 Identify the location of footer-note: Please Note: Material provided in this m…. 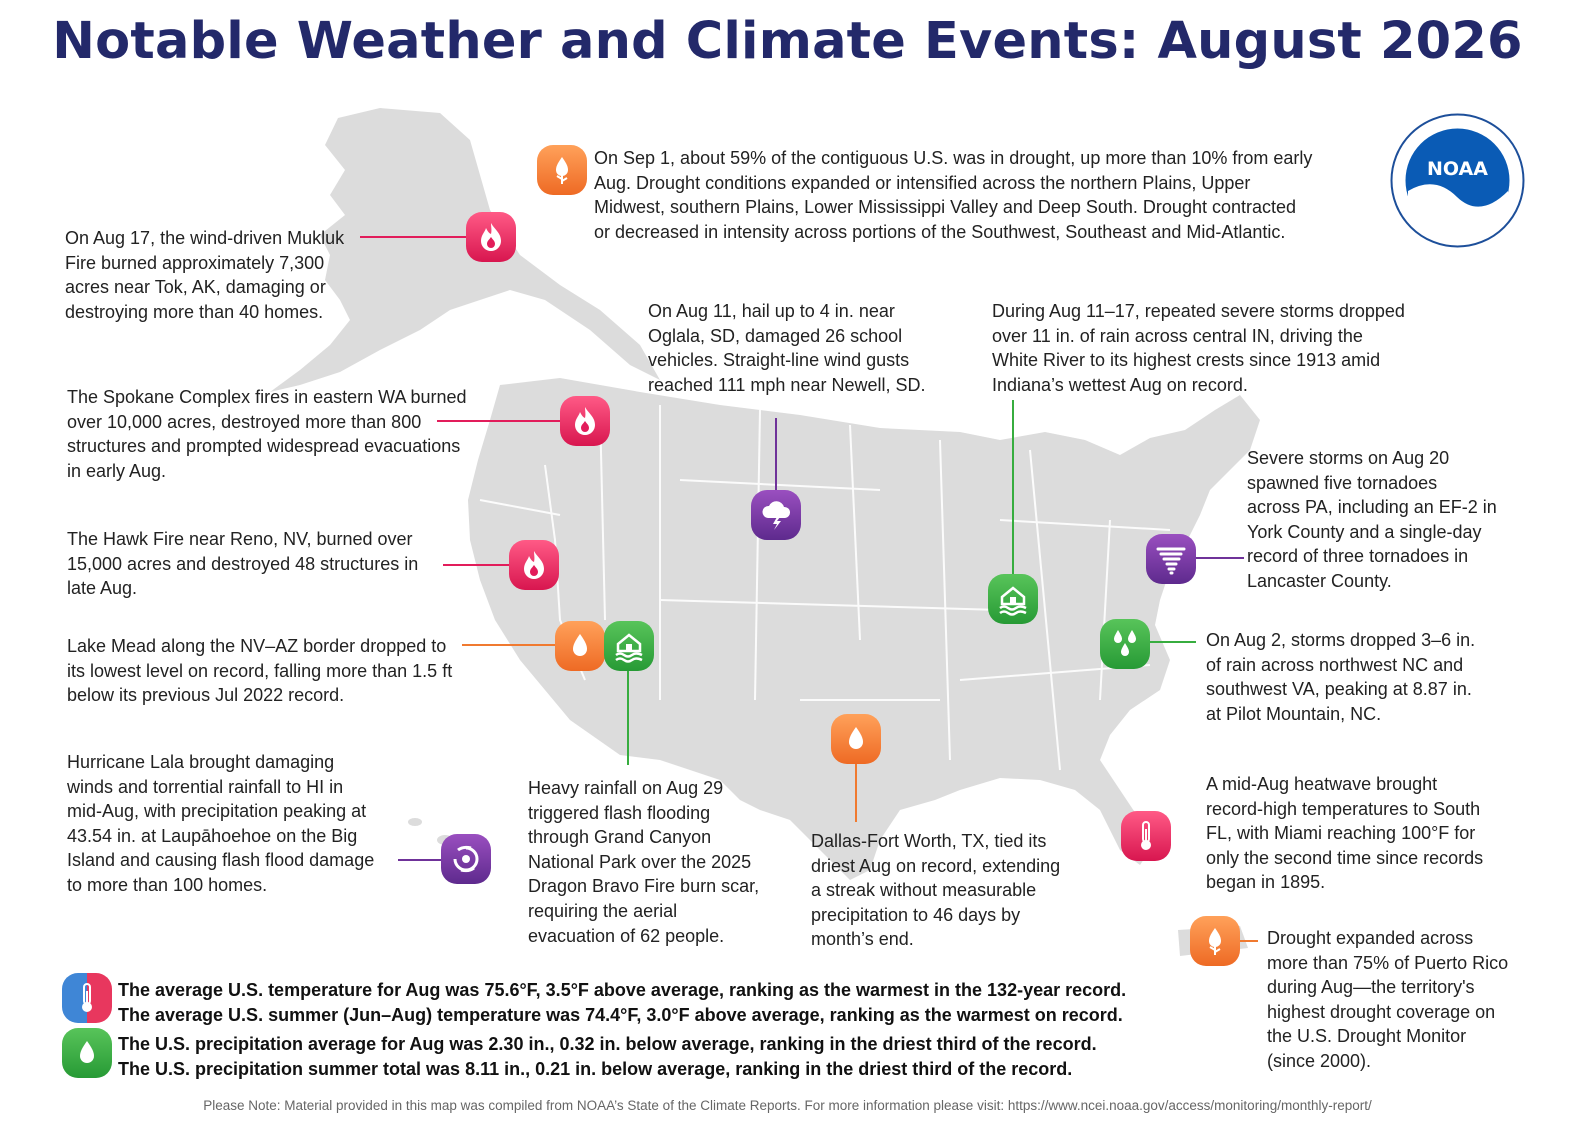
(787, 1105).